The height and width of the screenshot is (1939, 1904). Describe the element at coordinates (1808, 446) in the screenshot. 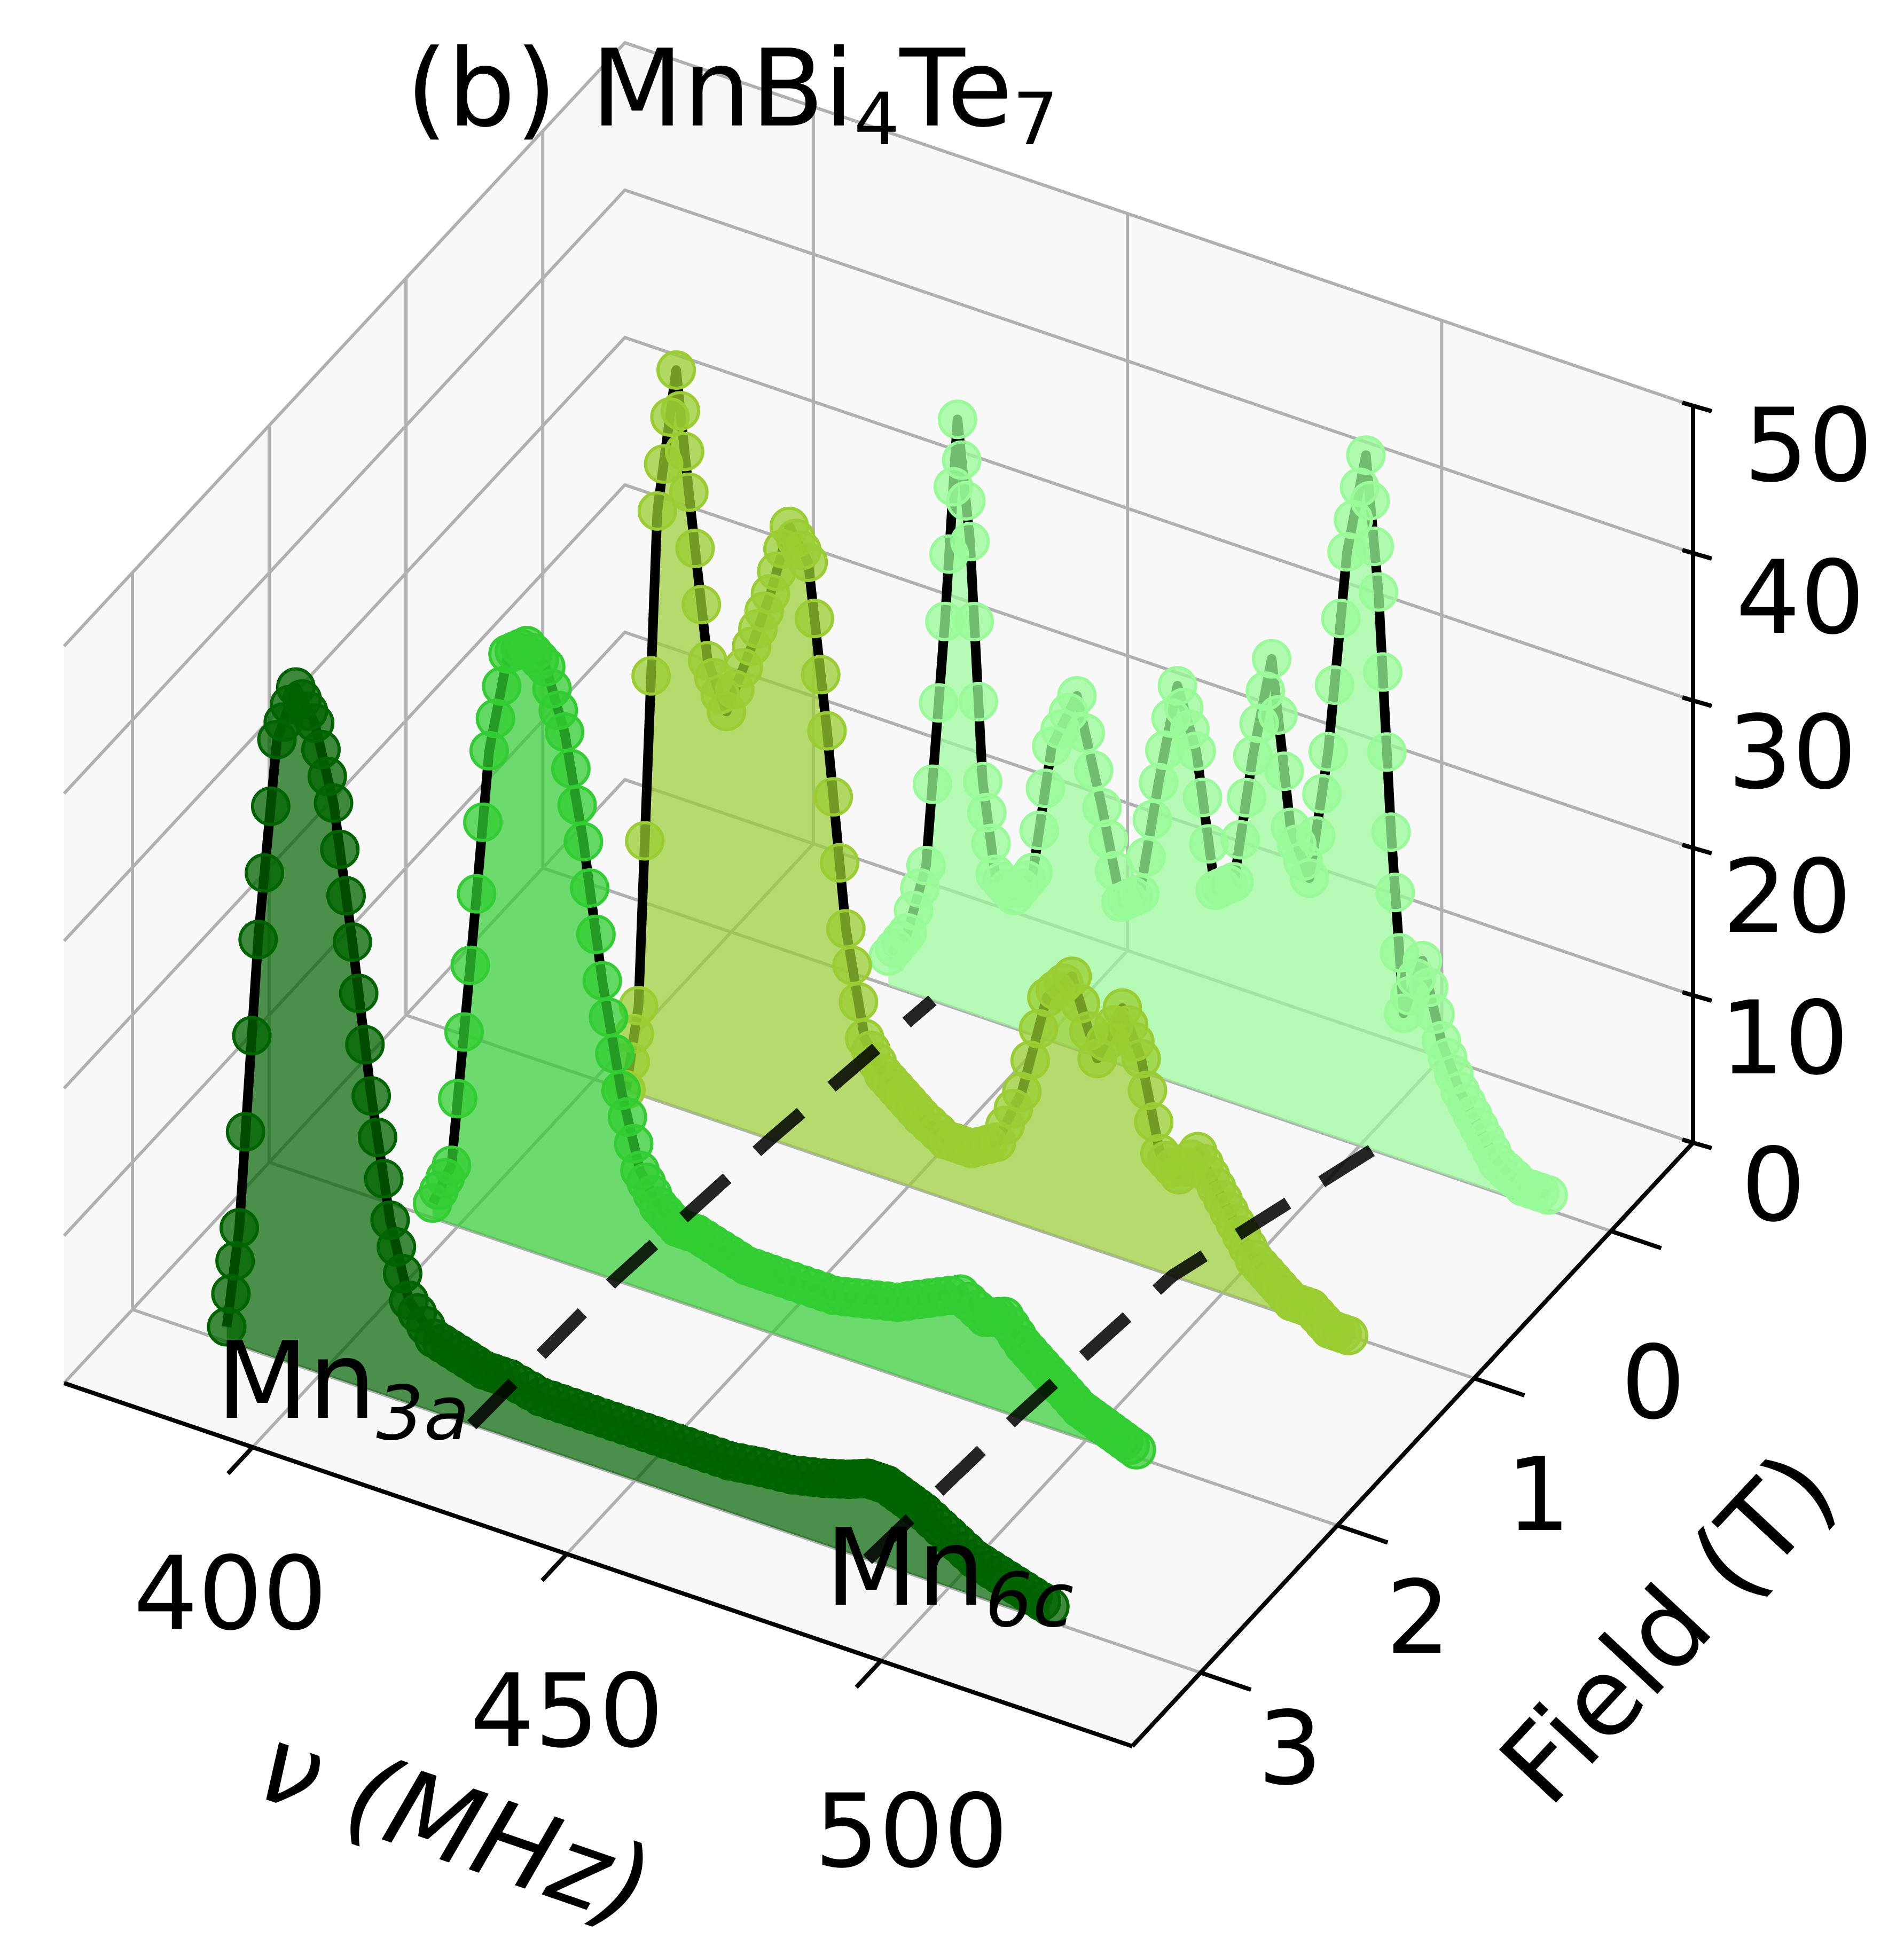

I see `z-tick-label-50: 50` at that location.